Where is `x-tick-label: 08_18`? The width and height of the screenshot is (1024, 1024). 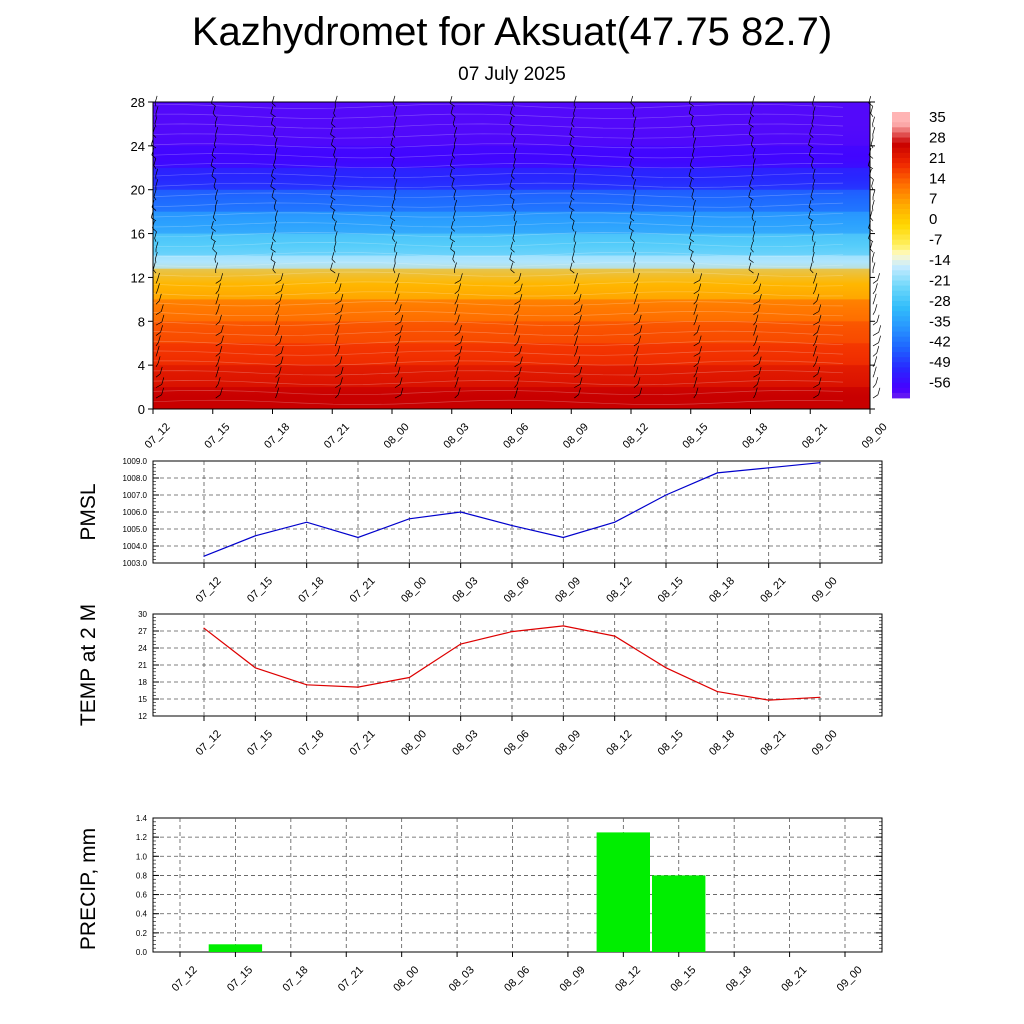
x-tick-label: 08_18 is located at coordinates (755, 436).